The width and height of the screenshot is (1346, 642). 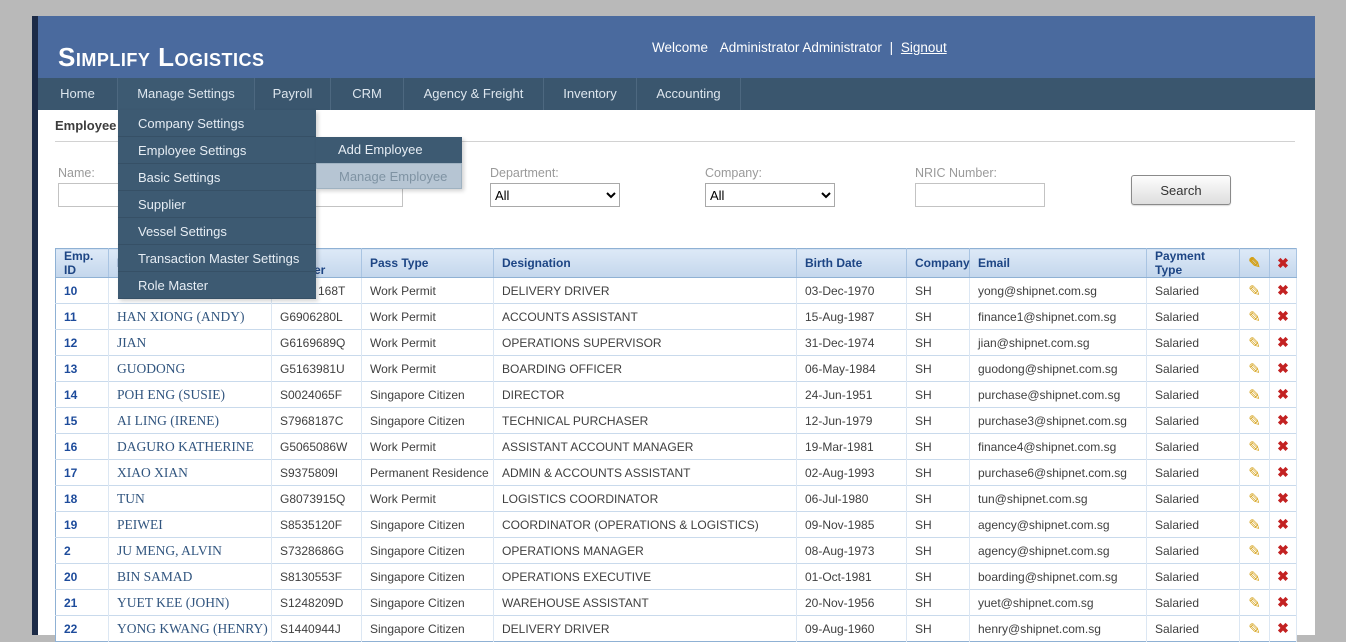 I want to click on menu-item-company-settings: Company Settings, so click(x=217, y=123).